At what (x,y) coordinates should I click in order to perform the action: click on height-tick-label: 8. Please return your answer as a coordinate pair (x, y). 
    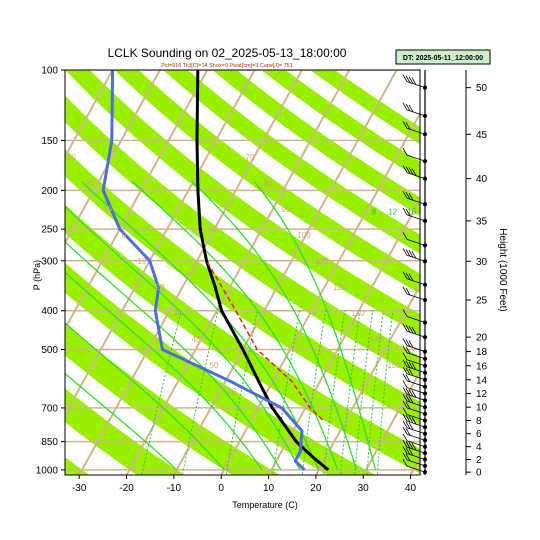
    Looking at the image, I should click on (479, 421).